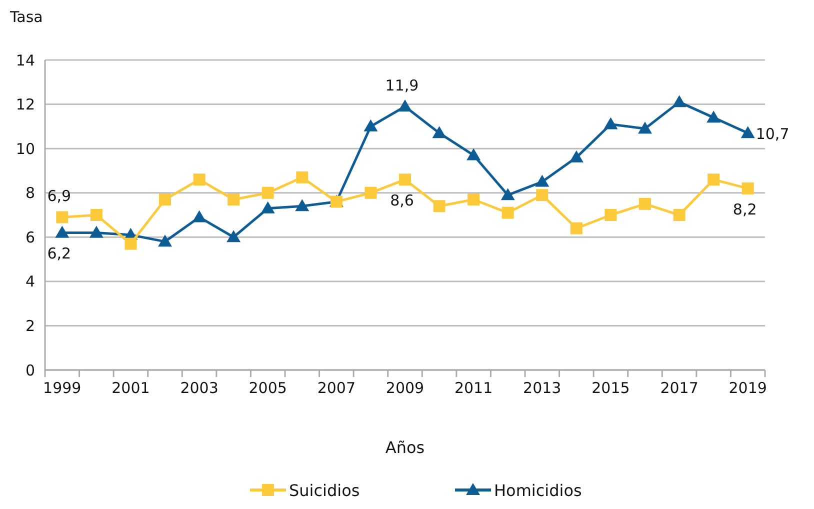 This screenshot has height=509, width=814. What do you see at coordinates (25, 149) in the screenshot?
I see `y-tick-label: 10` at bounding box center [25, 149].